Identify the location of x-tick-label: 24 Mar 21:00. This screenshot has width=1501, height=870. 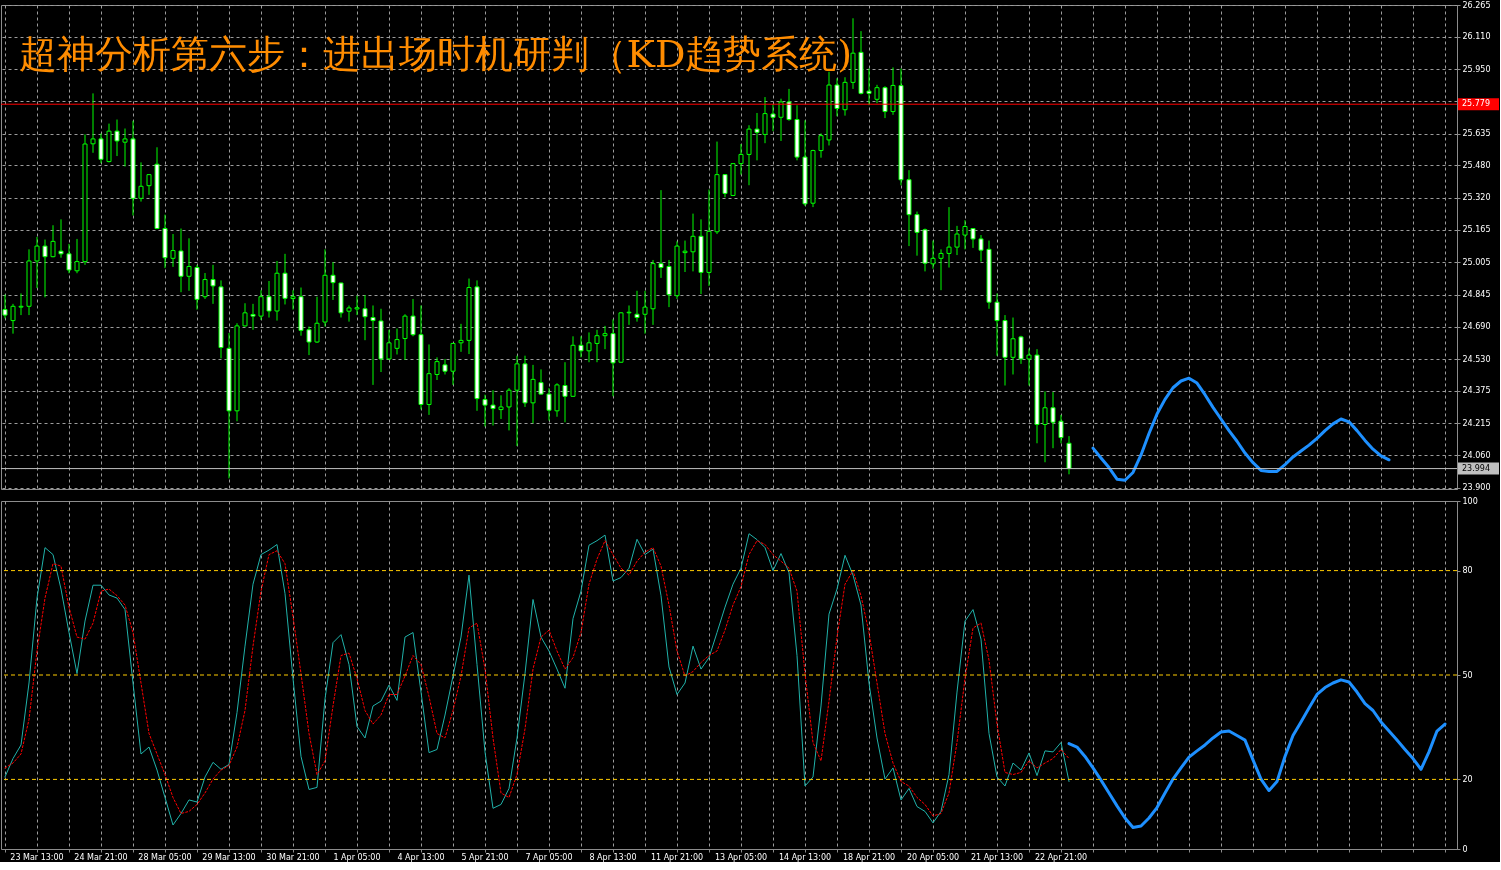
(101, 857).